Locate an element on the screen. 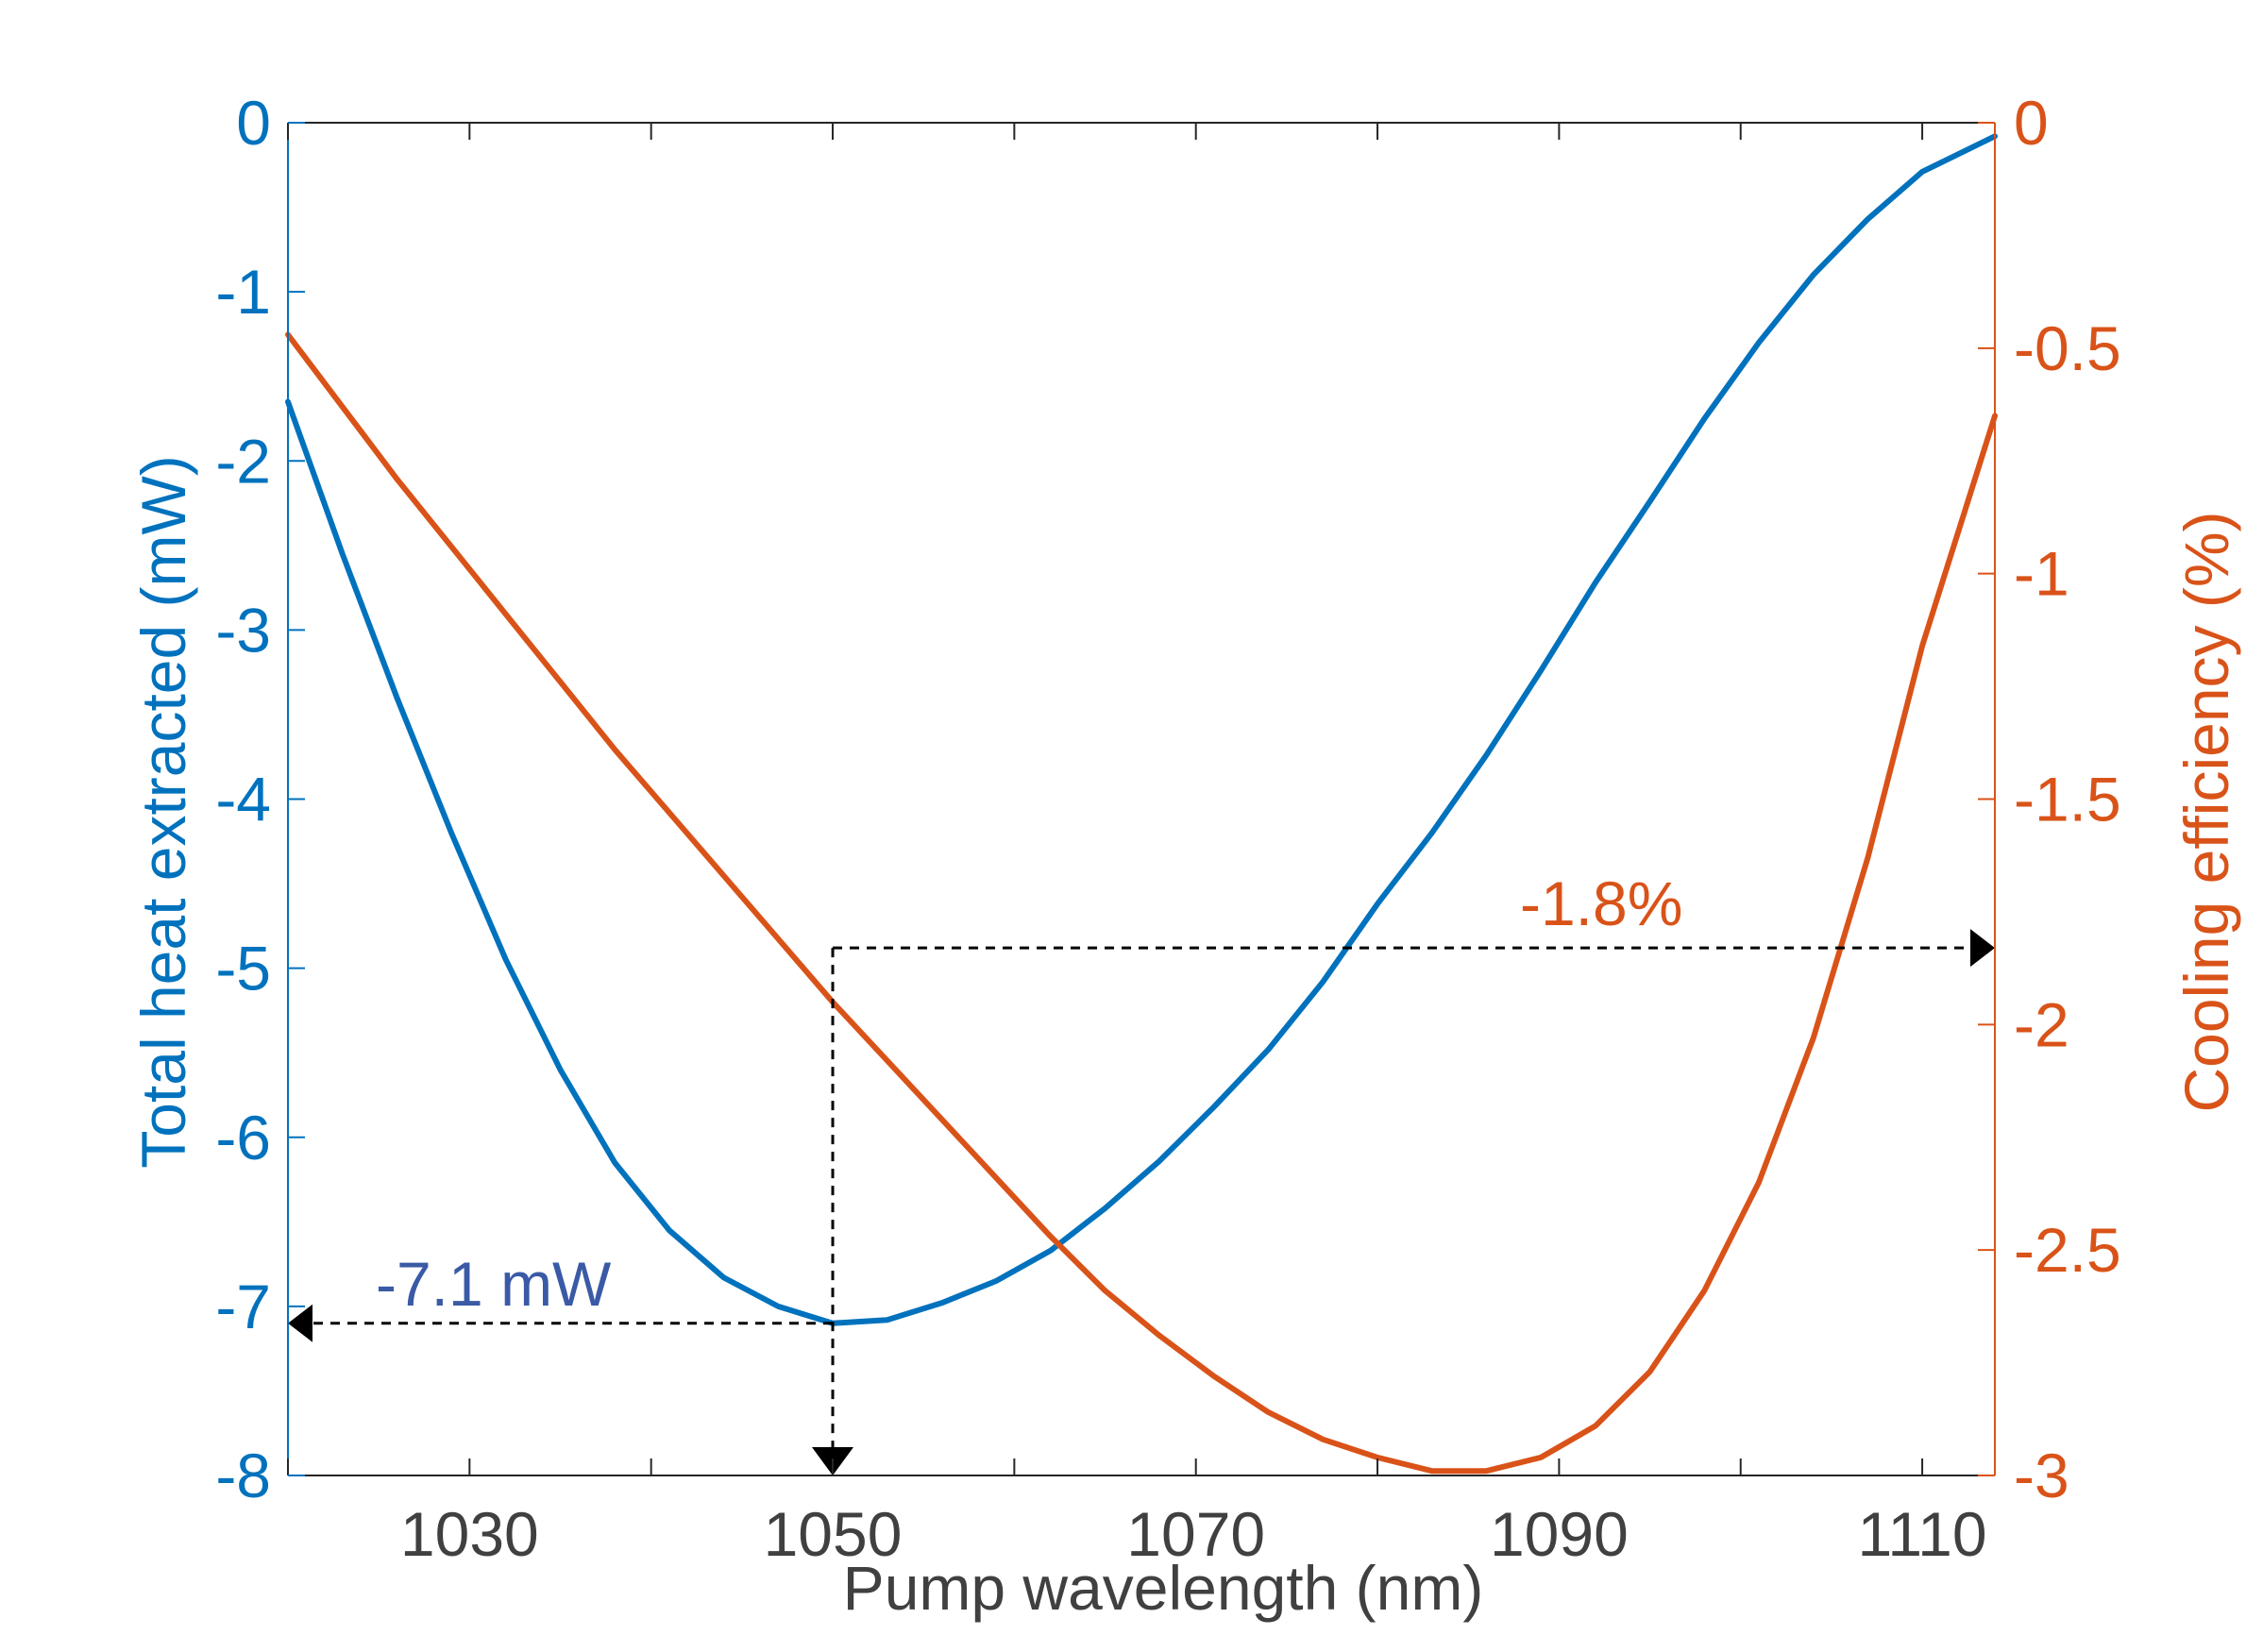  x-tick-label: 1050 is located at coordinates (833, 1534).